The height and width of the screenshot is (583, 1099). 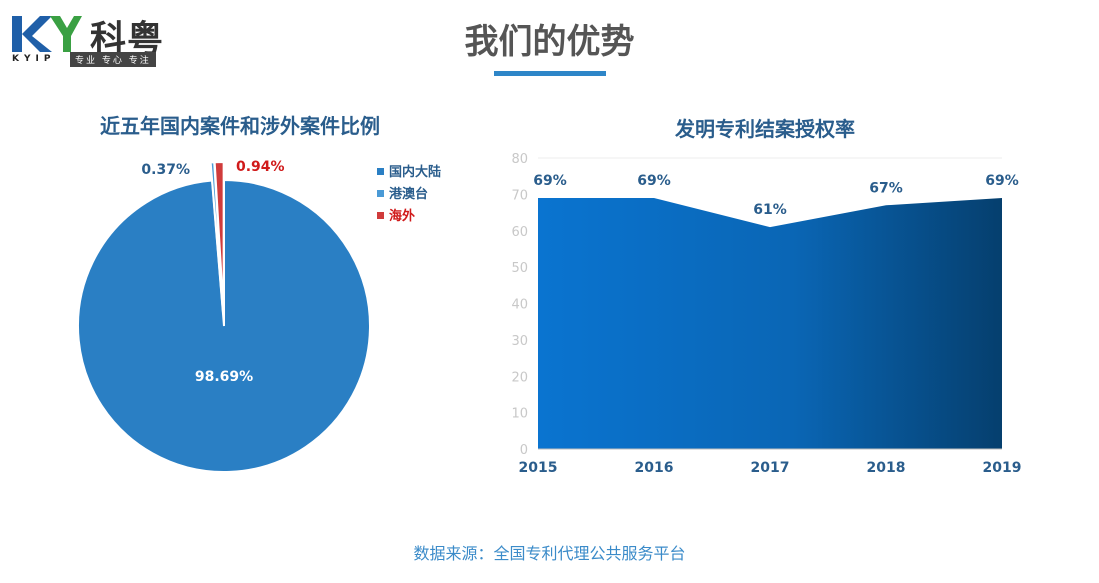 I want to click on title-underline, so click(x=550, y=73).